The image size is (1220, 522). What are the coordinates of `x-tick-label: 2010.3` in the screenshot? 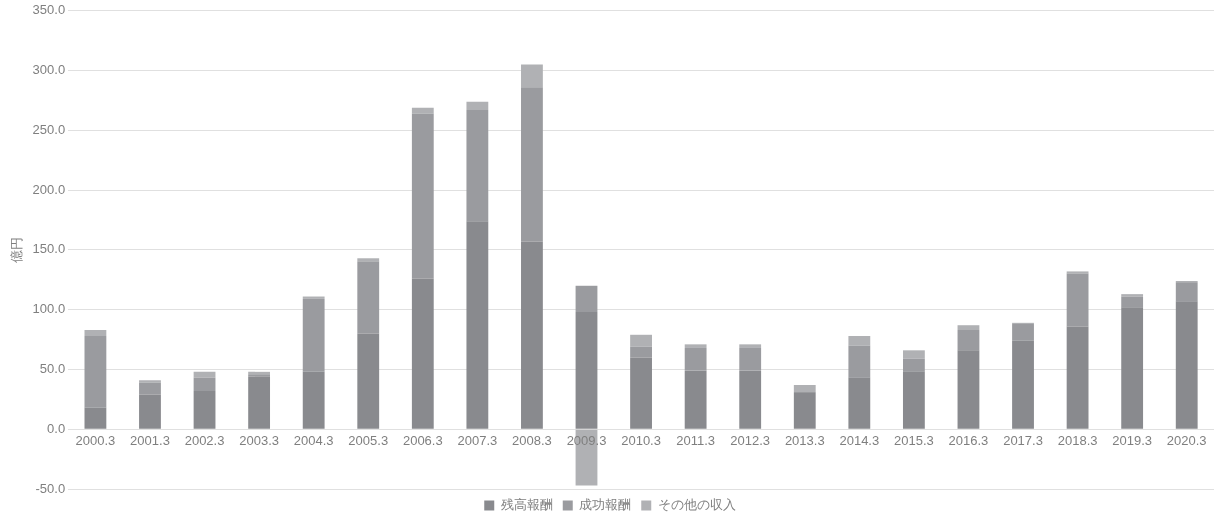 It's located at (641, 441).